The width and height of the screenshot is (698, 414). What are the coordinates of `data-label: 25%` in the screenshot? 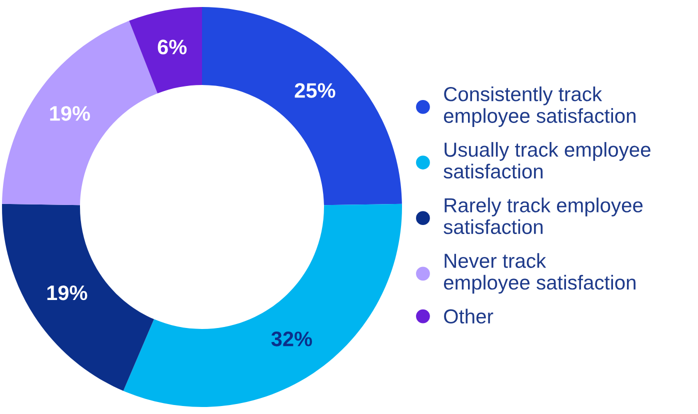 It's located at (315, 90).